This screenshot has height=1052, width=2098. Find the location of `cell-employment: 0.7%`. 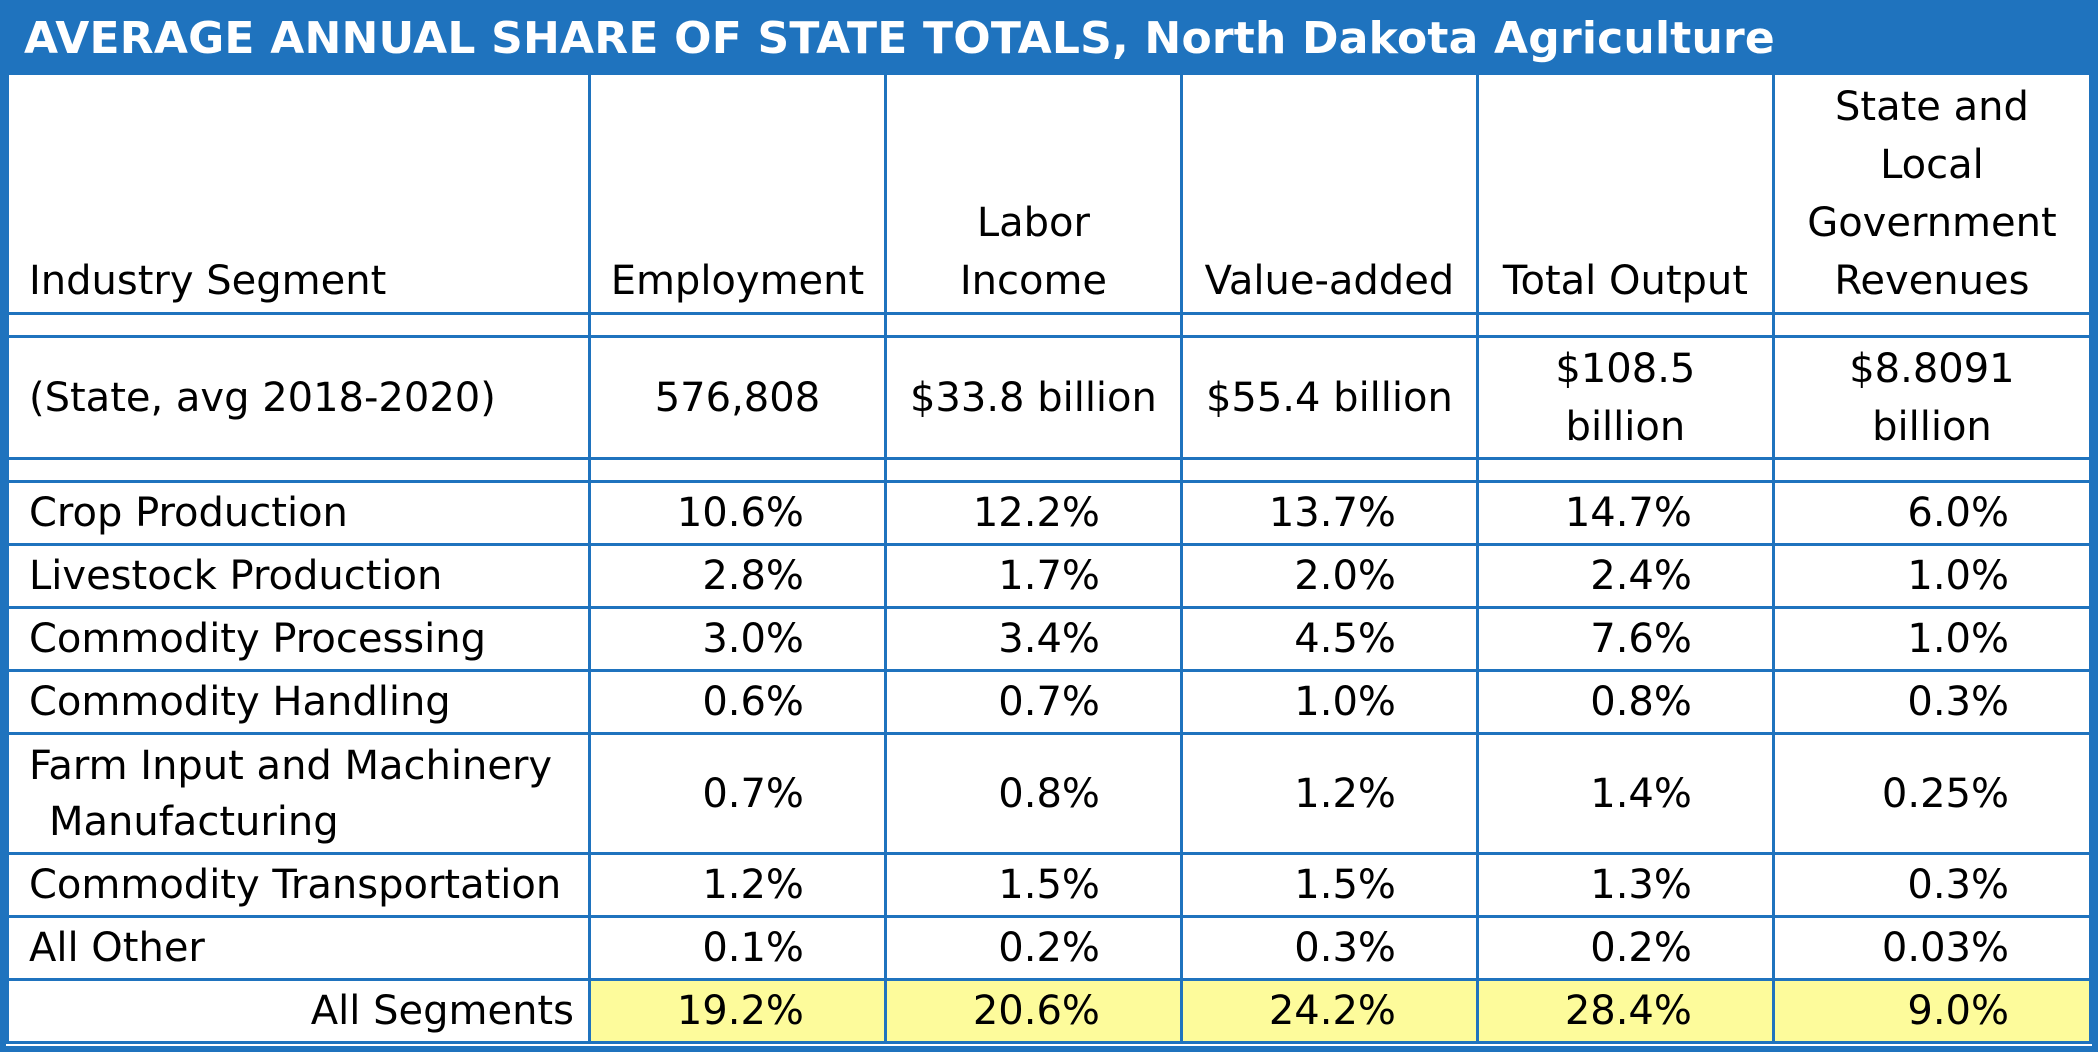

cell-employment: 0.7% is located at coordinates (737, 793).